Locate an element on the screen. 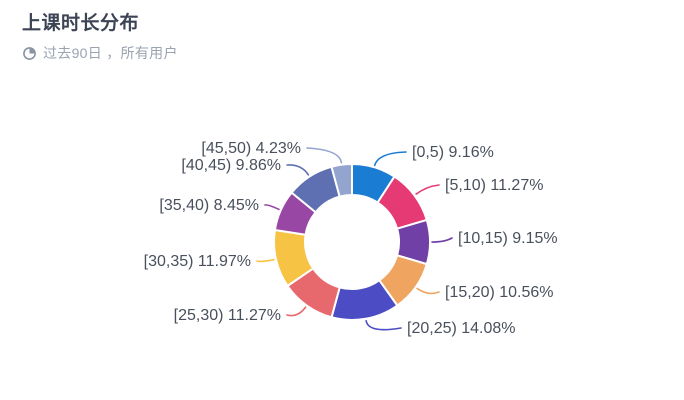 This screenshot has width=684, height=400. pie-label: [0,5) 9.16% is located at coordinates (453, 152).